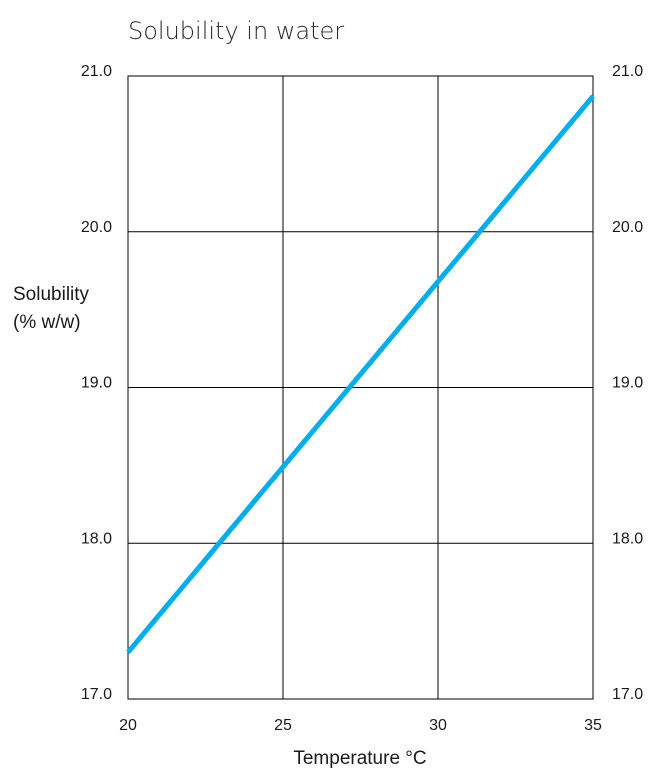 This screenshot has height=771, width=653. I want to click on x-tick-label: 35, so click(593, 725).